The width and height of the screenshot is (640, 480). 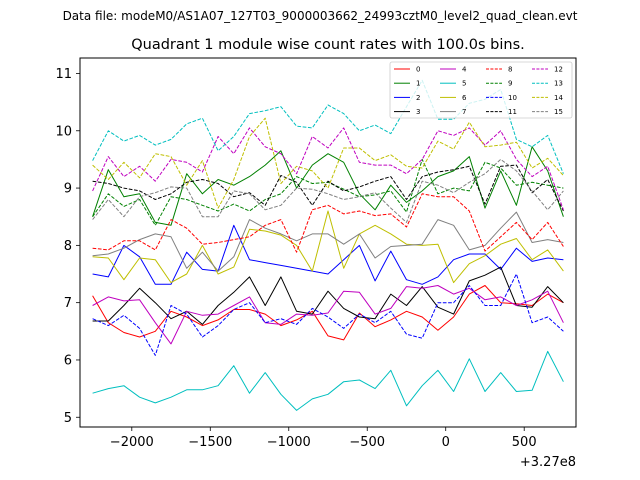 I want to click on legend-label-12: 12, so click(x=558, y=70).